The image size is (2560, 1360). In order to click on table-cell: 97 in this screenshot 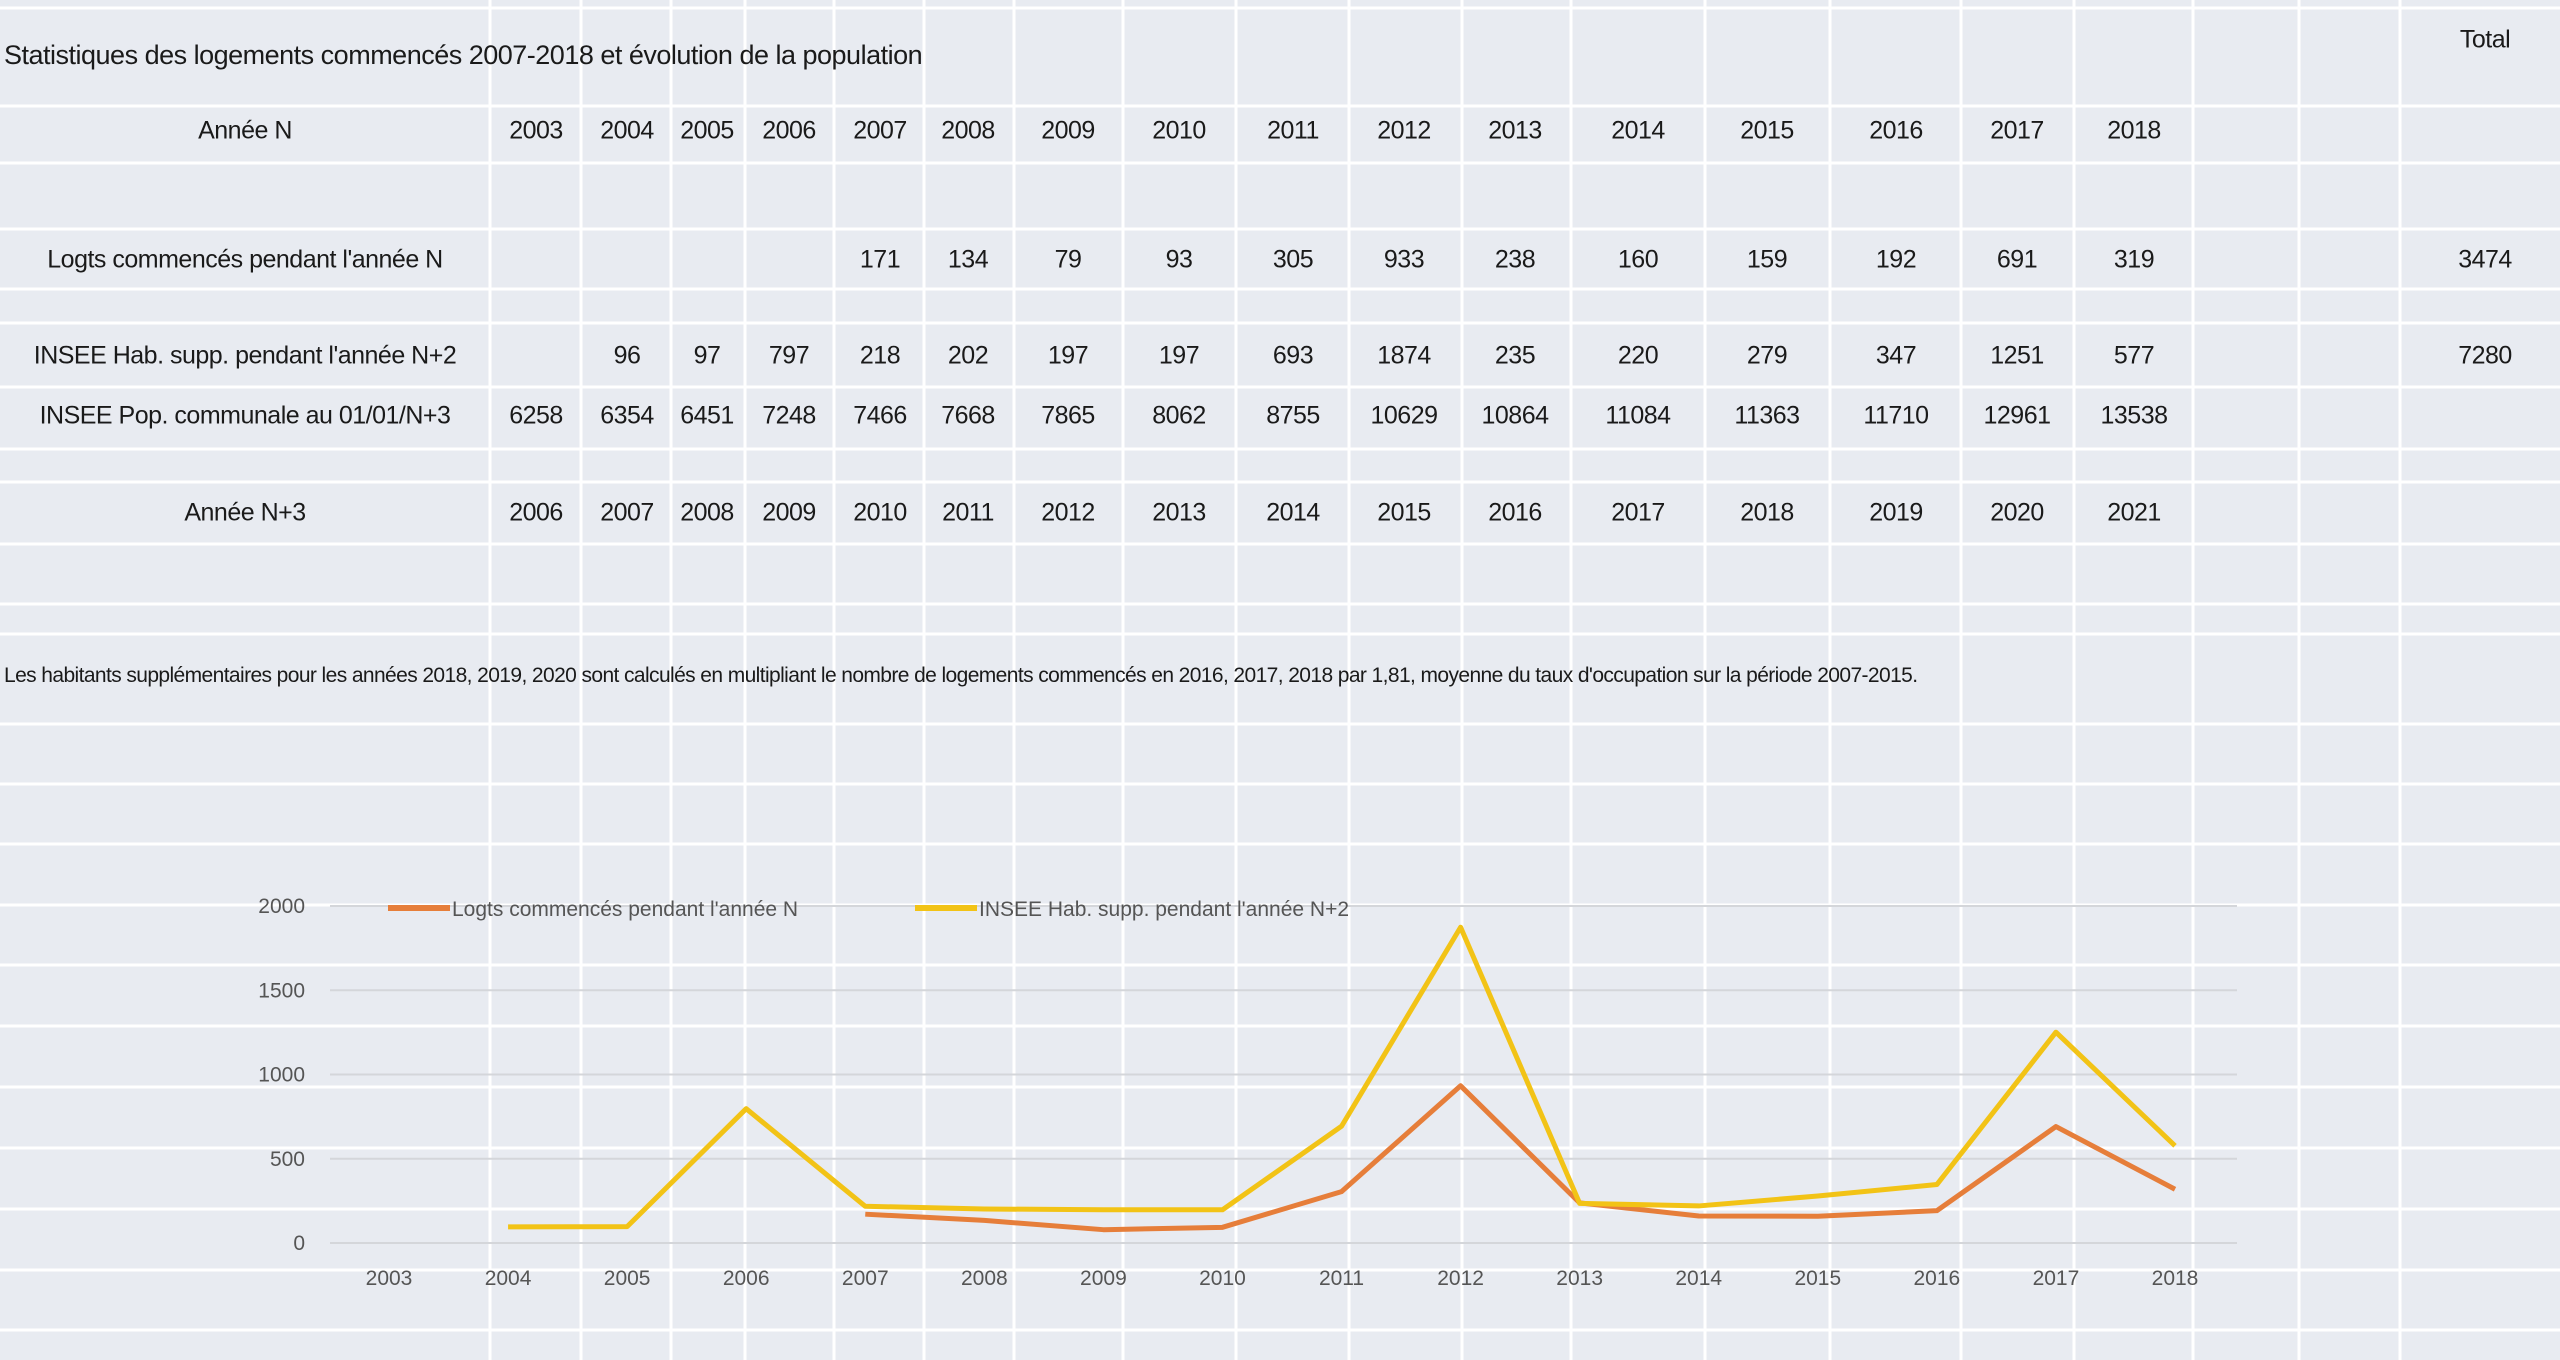, I will do `click(707, 355)`.